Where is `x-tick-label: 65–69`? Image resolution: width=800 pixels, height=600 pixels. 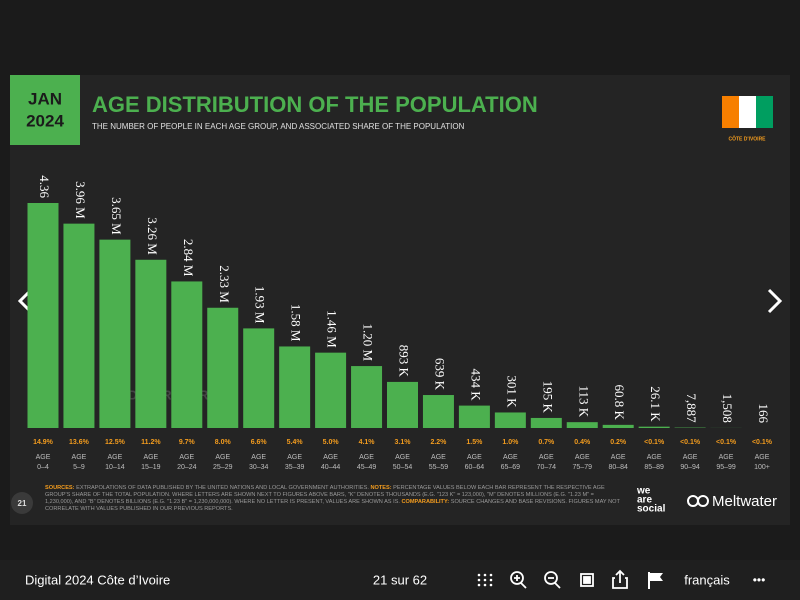
x-tick-label: 65–69 is located at coordinates (511, 467).